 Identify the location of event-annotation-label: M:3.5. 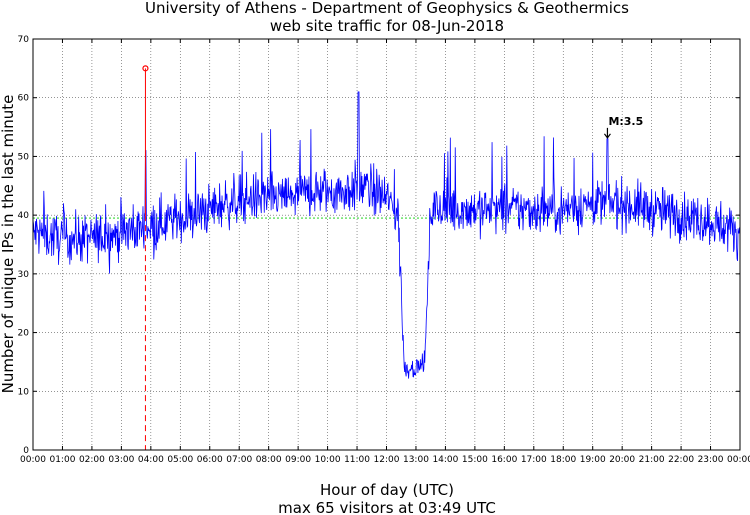
(625, 121).